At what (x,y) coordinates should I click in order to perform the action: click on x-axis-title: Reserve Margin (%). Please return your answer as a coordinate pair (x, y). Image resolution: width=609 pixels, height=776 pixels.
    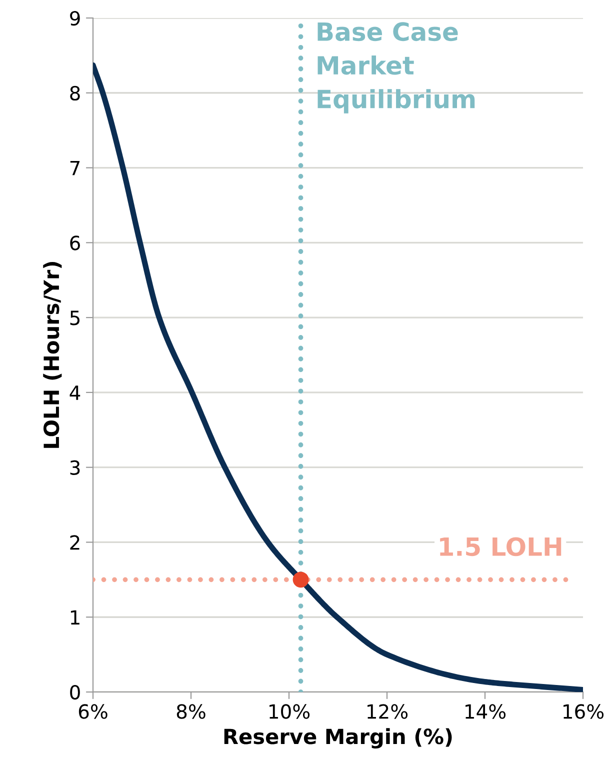
    Looking at the image, I should click on (338, 738).